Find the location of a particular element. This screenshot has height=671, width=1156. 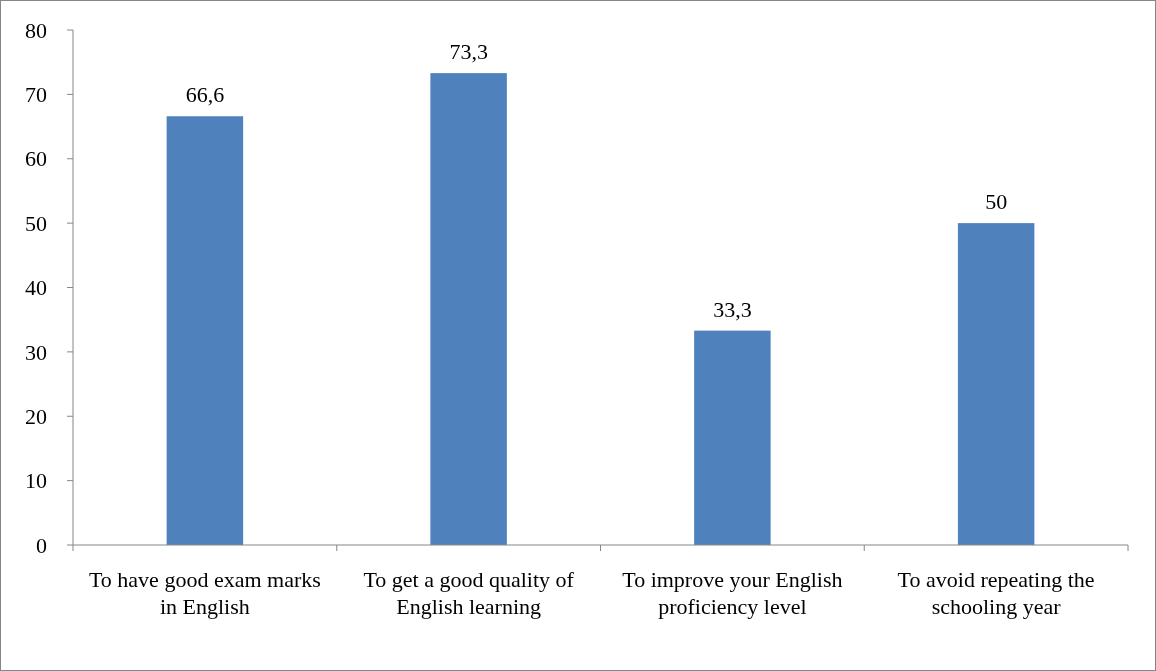

y-tick-label: 70 is located at coordinates (36, 95).